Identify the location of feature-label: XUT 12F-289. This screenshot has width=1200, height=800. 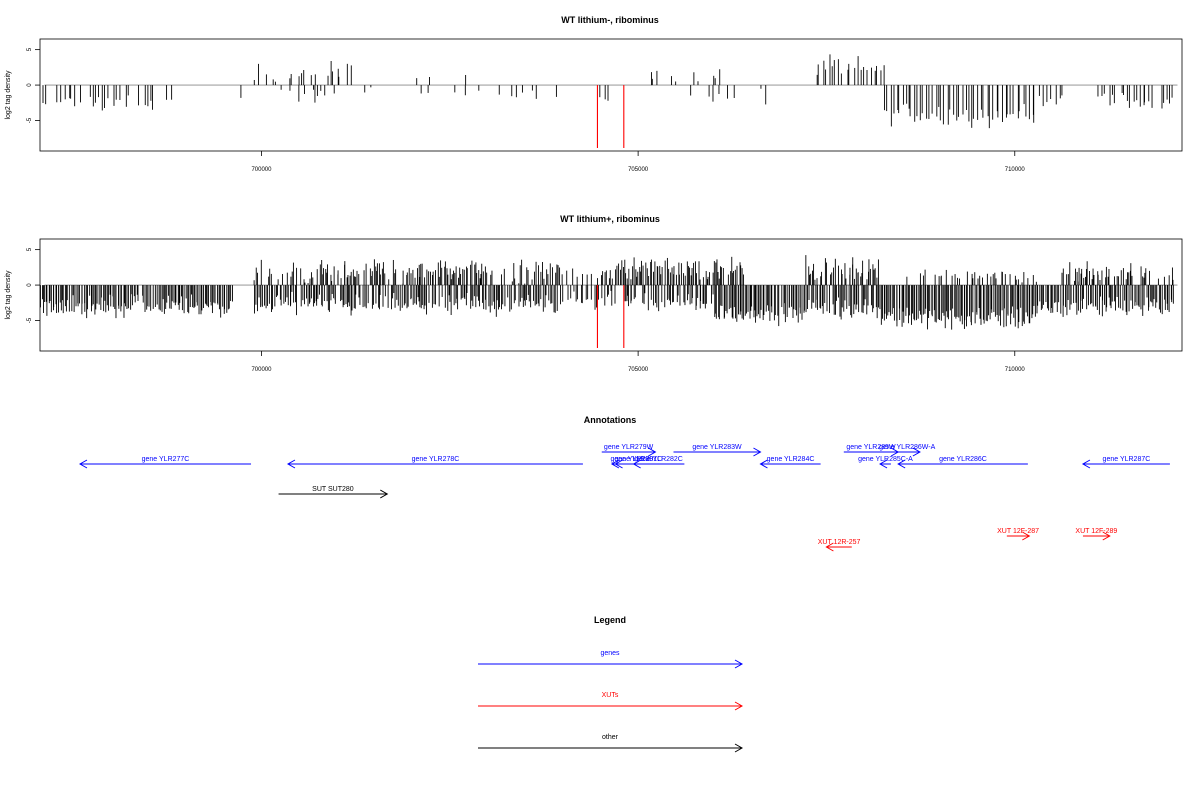
(1096, 531).